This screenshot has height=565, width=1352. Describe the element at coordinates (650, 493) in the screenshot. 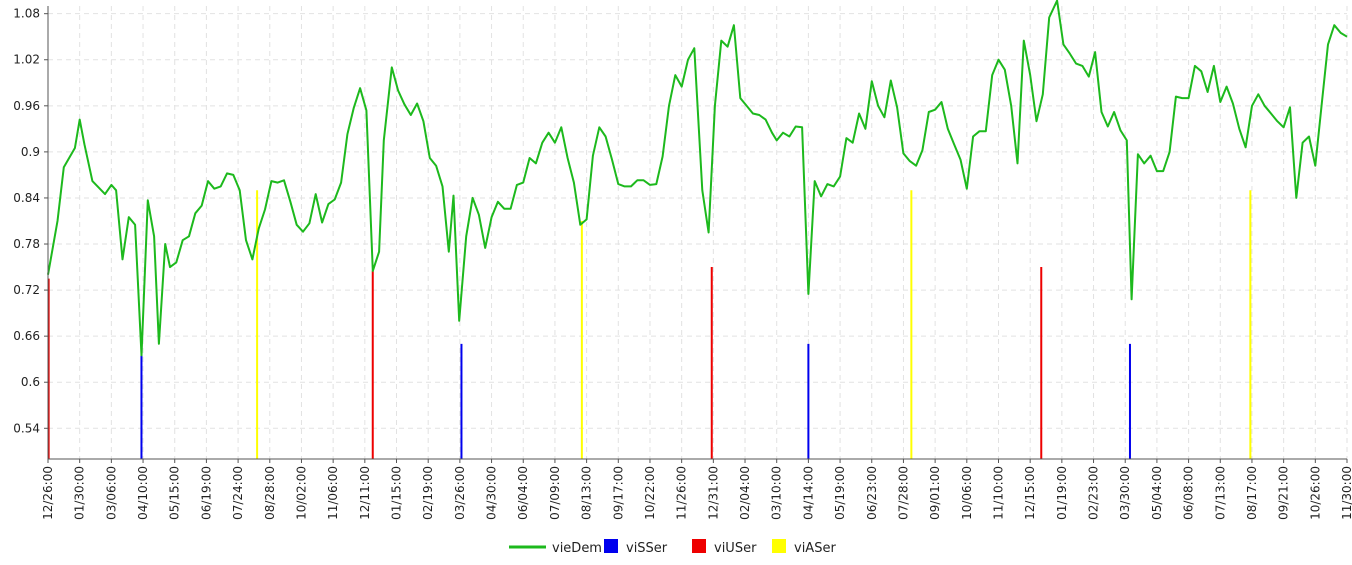

I see `x-tick-label: 10/22:00` at that location.